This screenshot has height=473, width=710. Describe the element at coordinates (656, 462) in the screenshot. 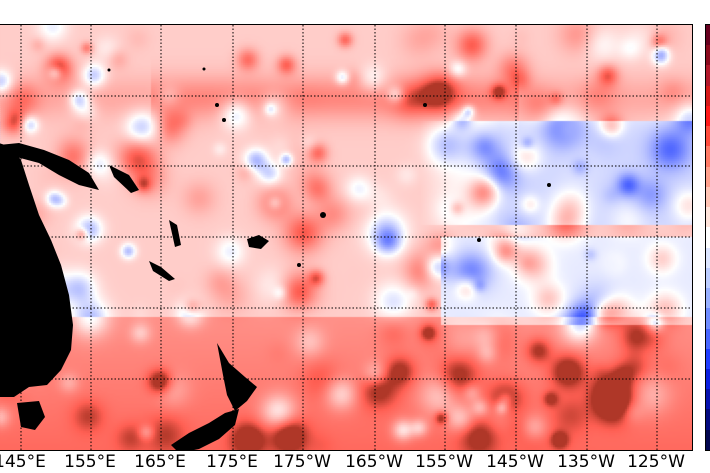

I see `lon-label: 125°W` at that location.